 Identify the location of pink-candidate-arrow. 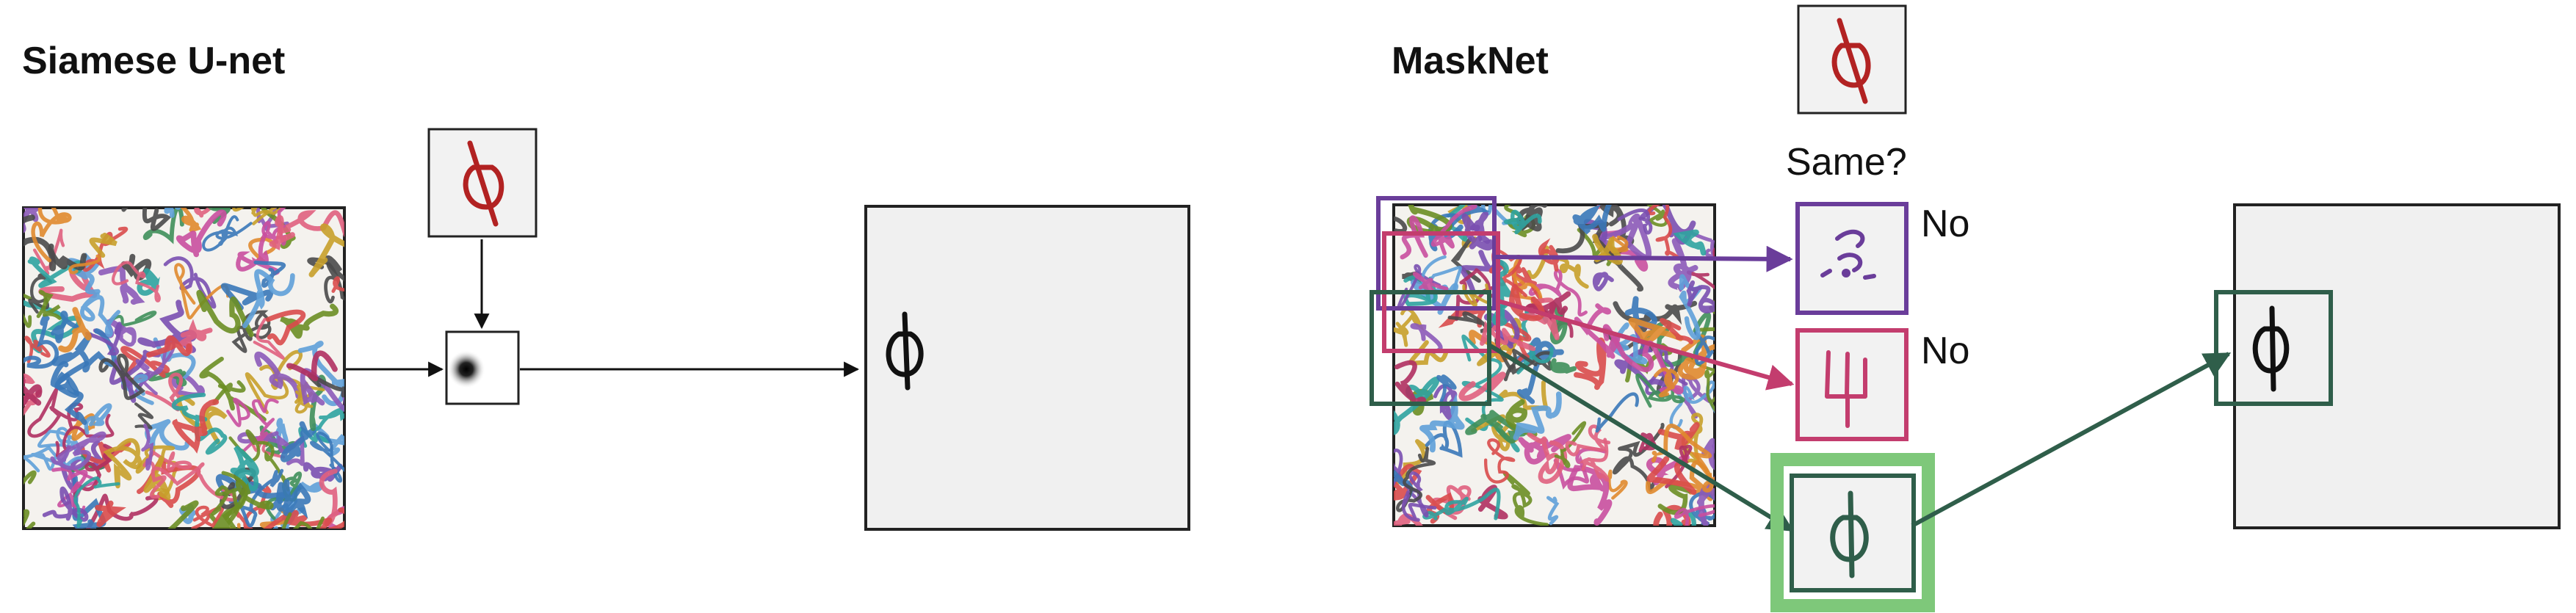
(1646, 345).